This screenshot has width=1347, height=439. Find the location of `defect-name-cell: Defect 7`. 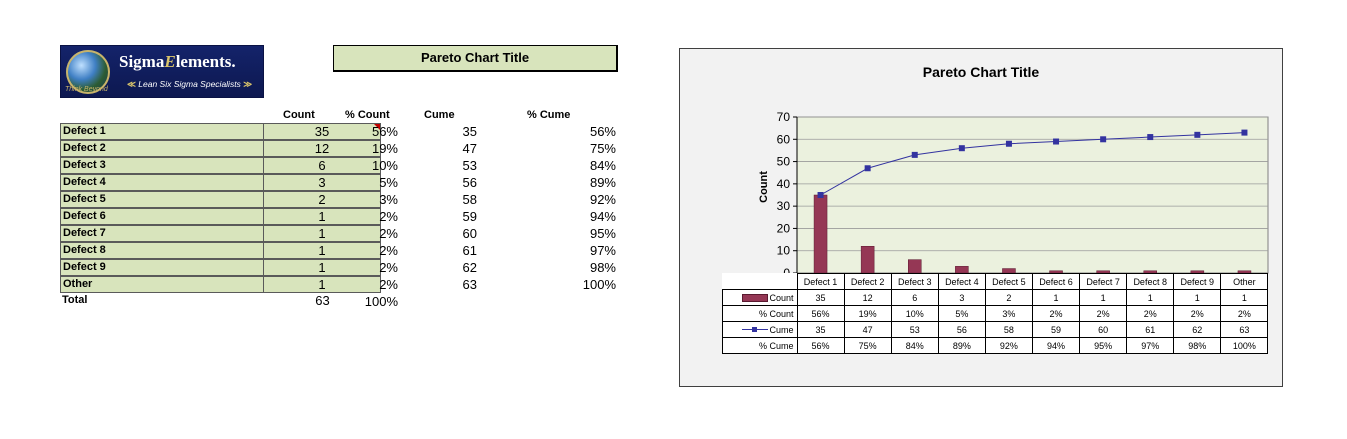

defect-name-cell: Defect 7 is located at coordinates (162, 233).